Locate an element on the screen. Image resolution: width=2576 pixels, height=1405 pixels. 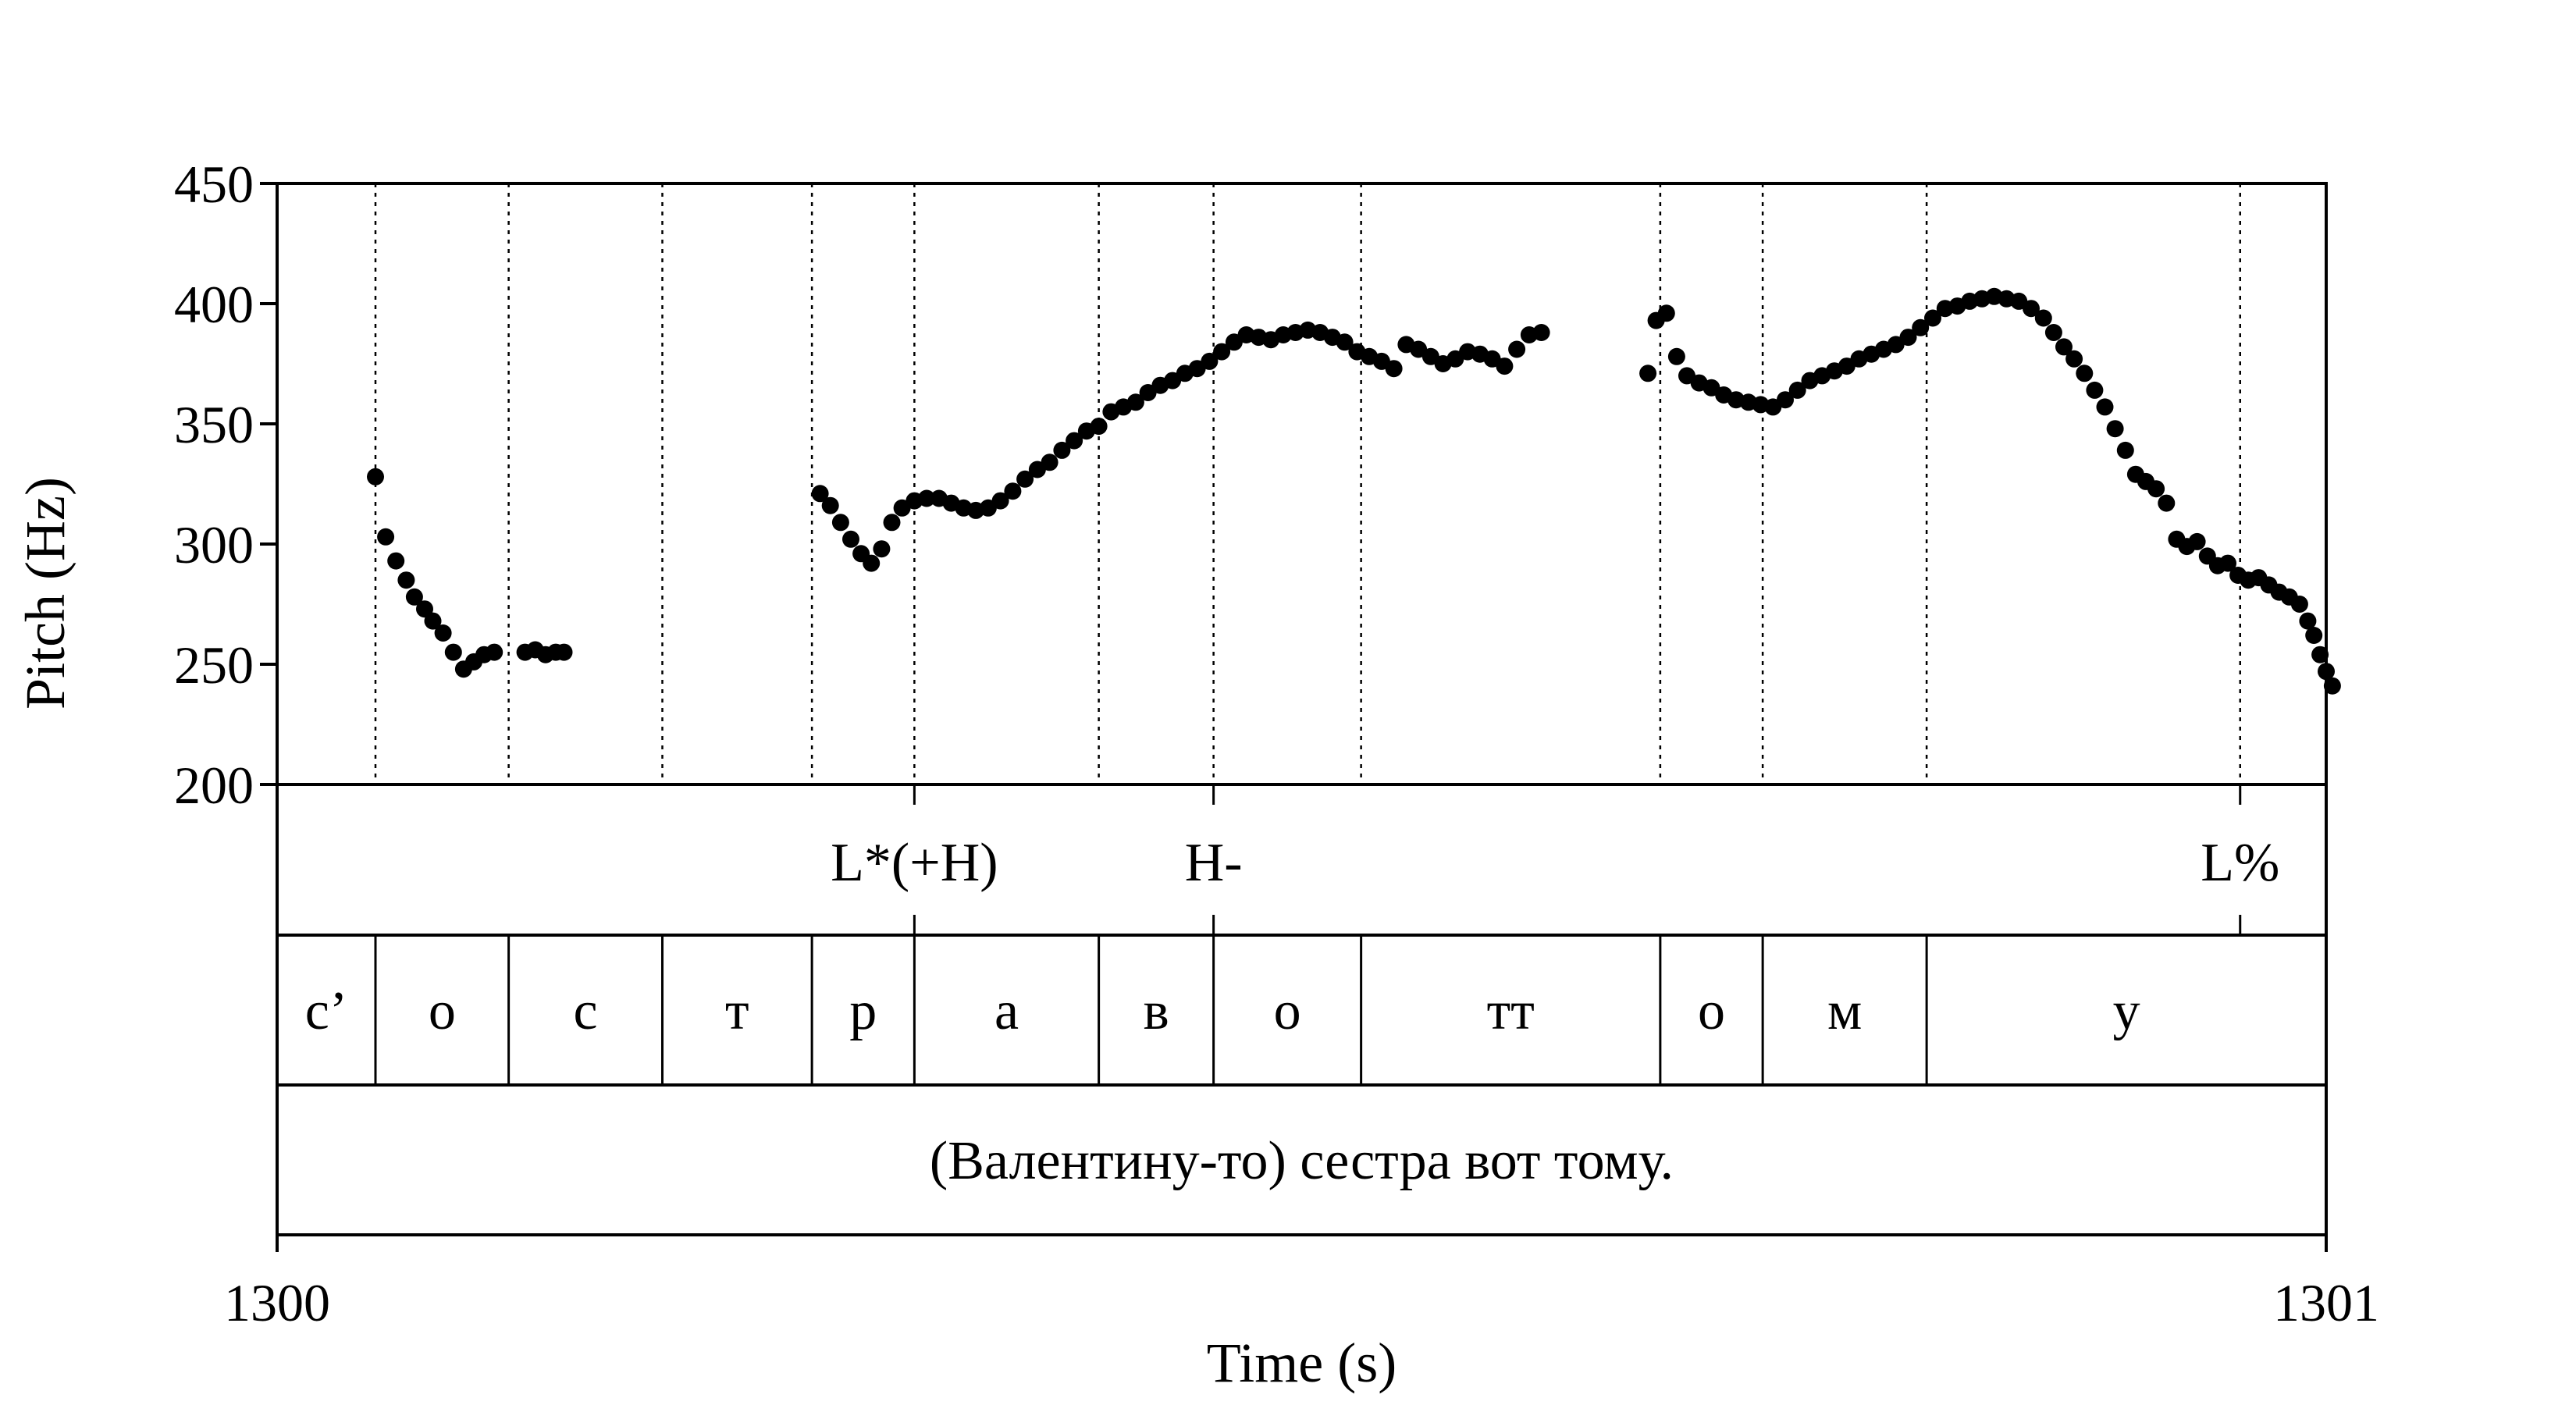
y-tick-label: 350 is located at coordinates (214, 424).